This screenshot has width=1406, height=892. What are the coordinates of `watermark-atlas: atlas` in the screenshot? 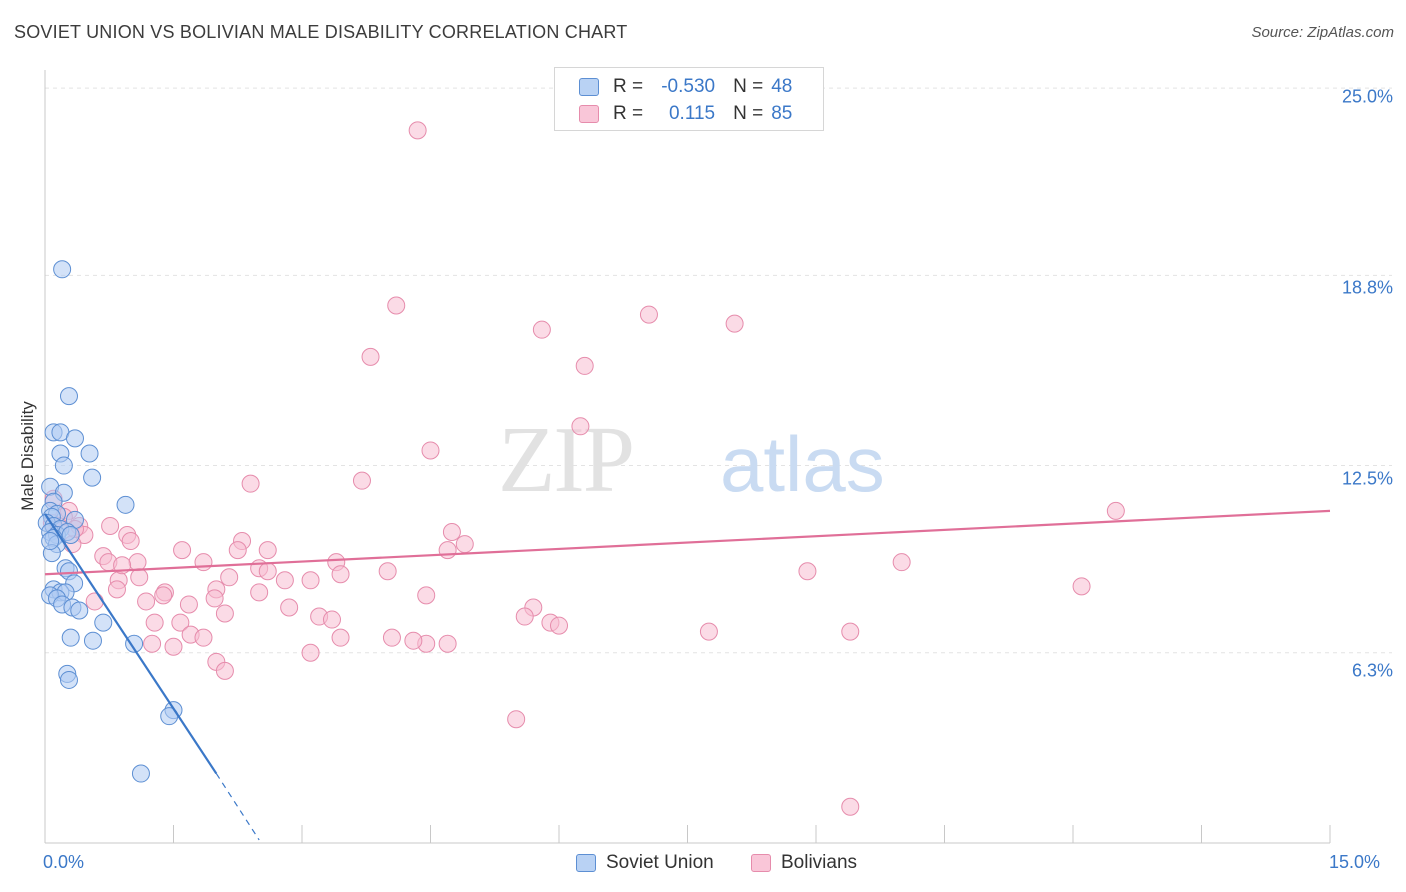 It's located at (802, 464).